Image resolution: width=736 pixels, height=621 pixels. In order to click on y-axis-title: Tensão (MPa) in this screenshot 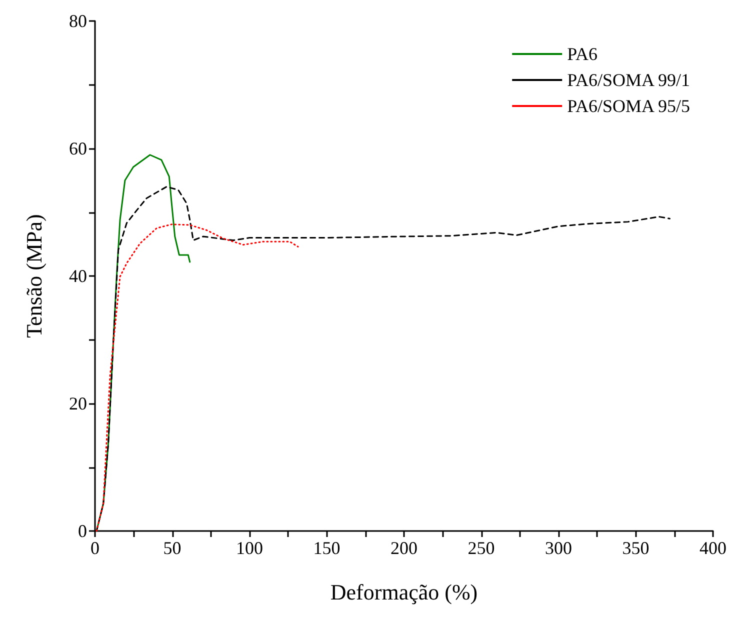, I will do `click(34, 276)`.